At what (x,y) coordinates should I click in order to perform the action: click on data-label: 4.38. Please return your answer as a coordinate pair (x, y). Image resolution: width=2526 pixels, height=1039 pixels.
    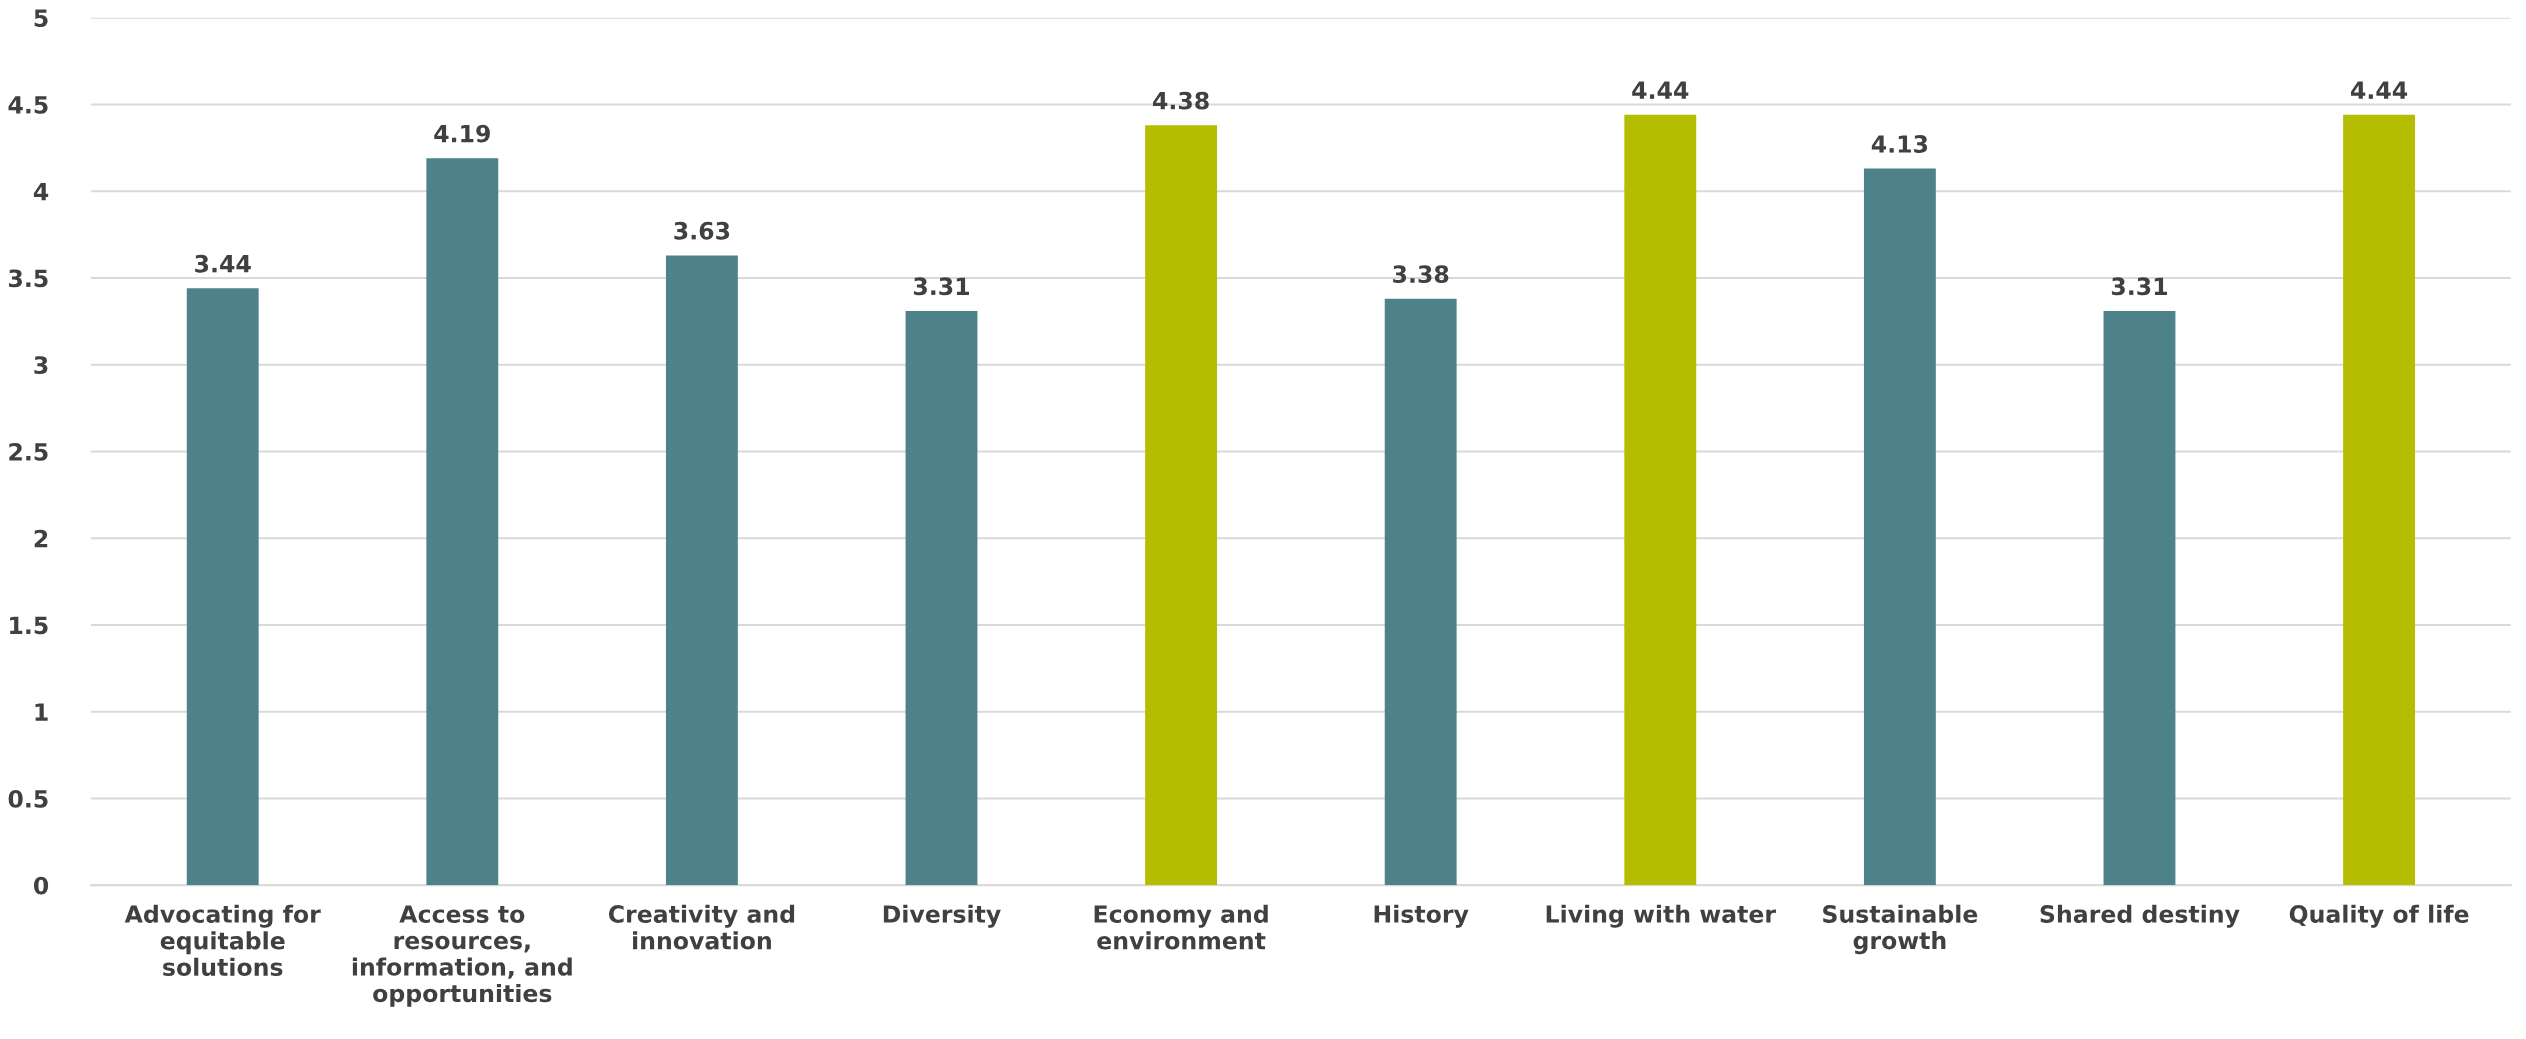
    Looking at the image, I should click on (1181, 100).